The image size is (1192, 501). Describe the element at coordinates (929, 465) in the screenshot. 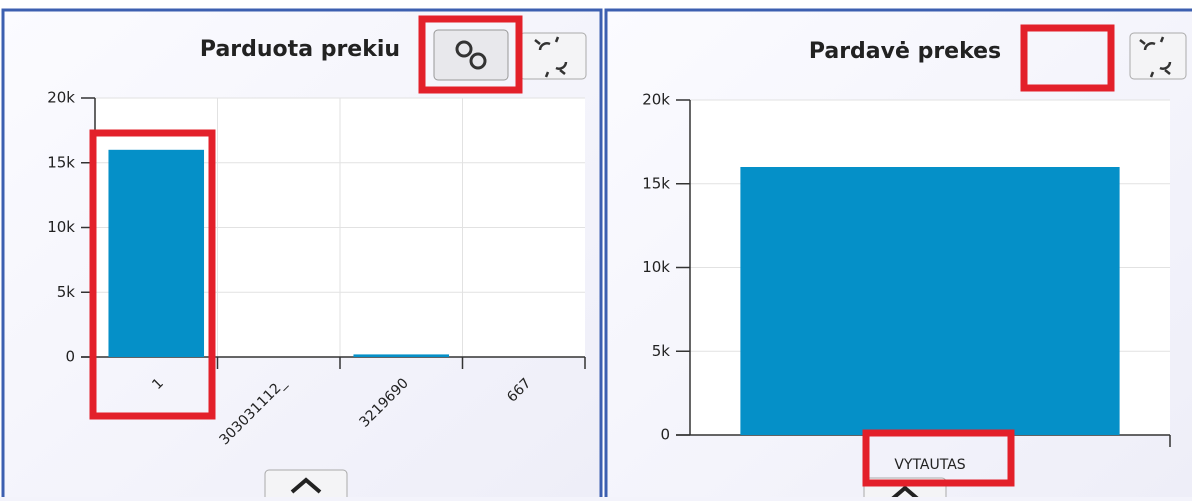

I see `x-tick-label: VYTAUTAS` at that location.